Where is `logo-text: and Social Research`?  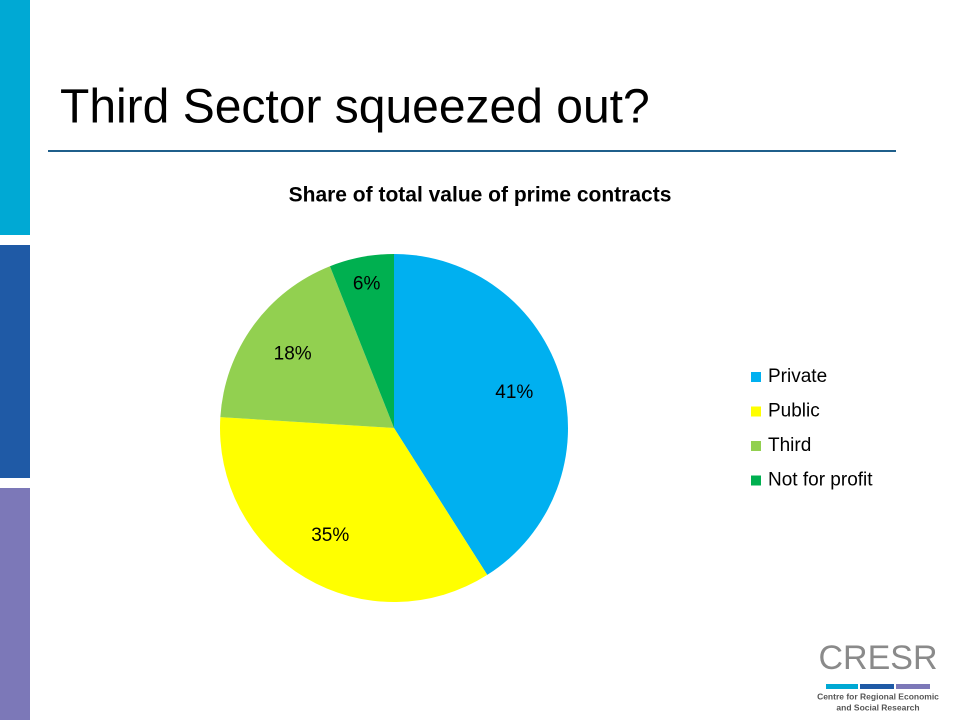 logo-text: and Social Research is located at coordinates (877, 707).